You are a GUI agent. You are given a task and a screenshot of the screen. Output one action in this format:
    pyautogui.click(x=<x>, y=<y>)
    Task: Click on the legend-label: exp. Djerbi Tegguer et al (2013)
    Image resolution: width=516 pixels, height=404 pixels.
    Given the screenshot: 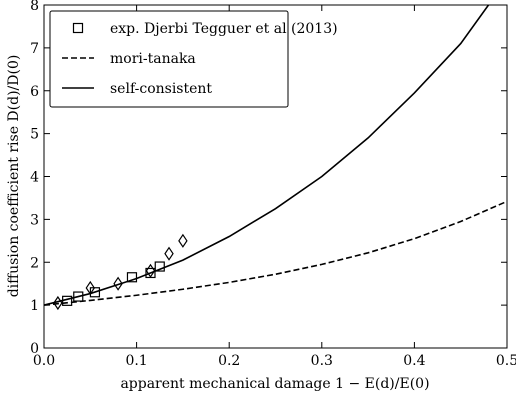 What is the action you would take?
    pyautogui.click(x=224, y=29)
    